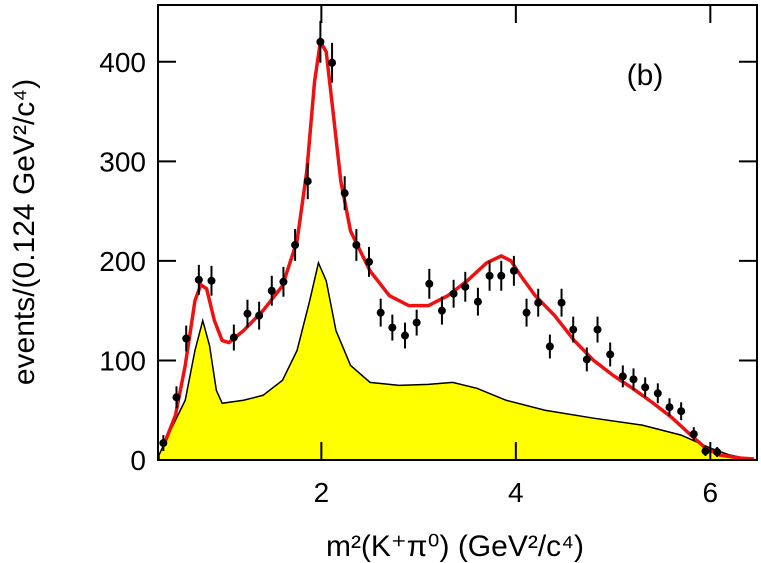 This screenshot has width=761, height=563. I want to click on y-tick-label: 200, so click(122, 261).